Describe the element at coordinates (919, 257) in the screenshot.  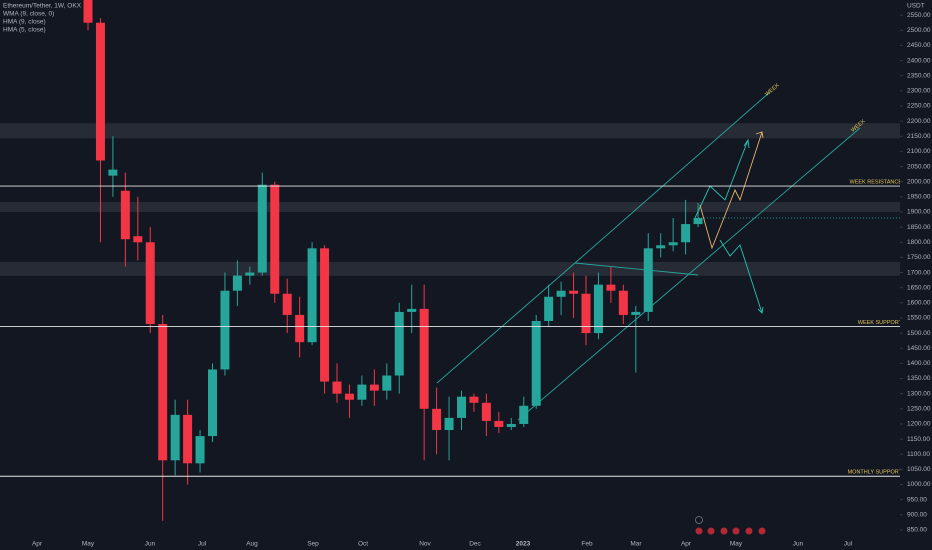
I see `y-tick-label: 1750.00` at that location.